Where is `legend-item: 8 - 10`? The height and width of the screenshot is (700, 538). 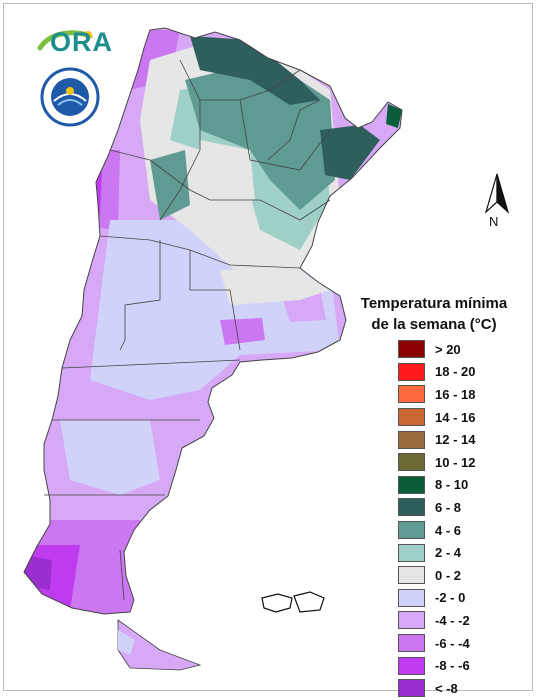
legend-item: 8 - 10 is located at coordinates (436, 485).